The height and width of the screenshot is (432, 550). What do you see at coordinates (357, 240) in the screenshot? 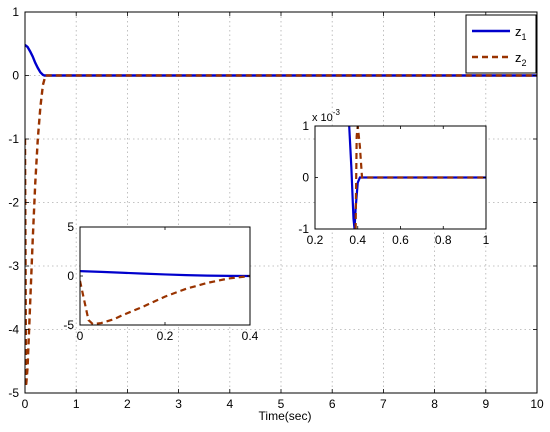
I see `inset-right-xtick-label: 0.4` at bounding box center [357, 240].